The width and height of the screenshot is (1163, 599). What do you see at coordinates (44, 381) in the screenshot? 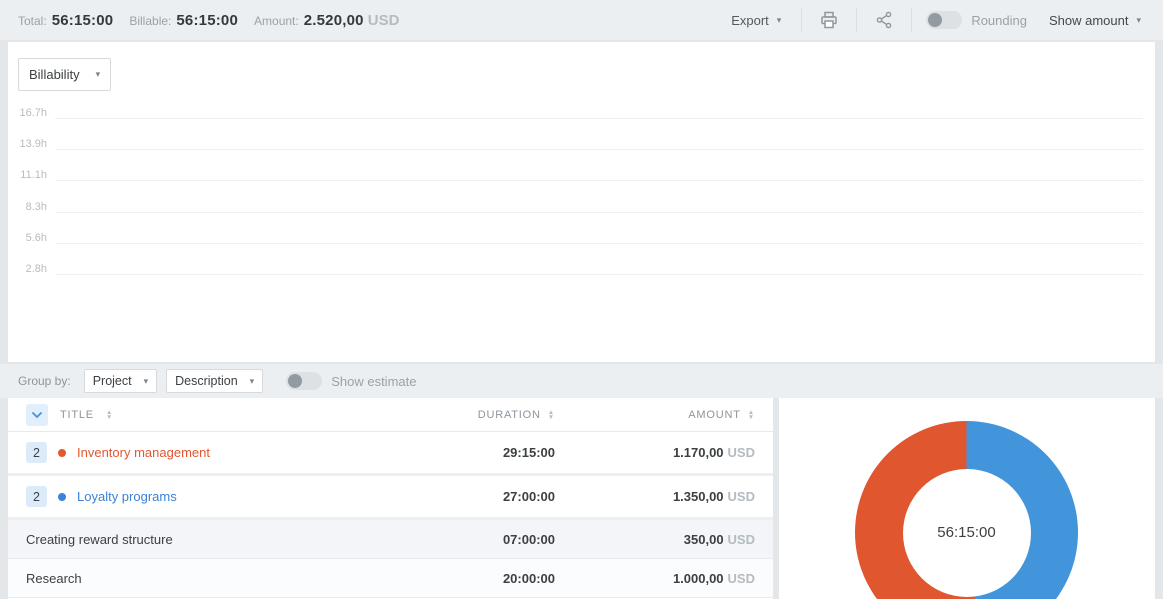
I see `group-by-label: Group by:` at bounding box center [44, 381].